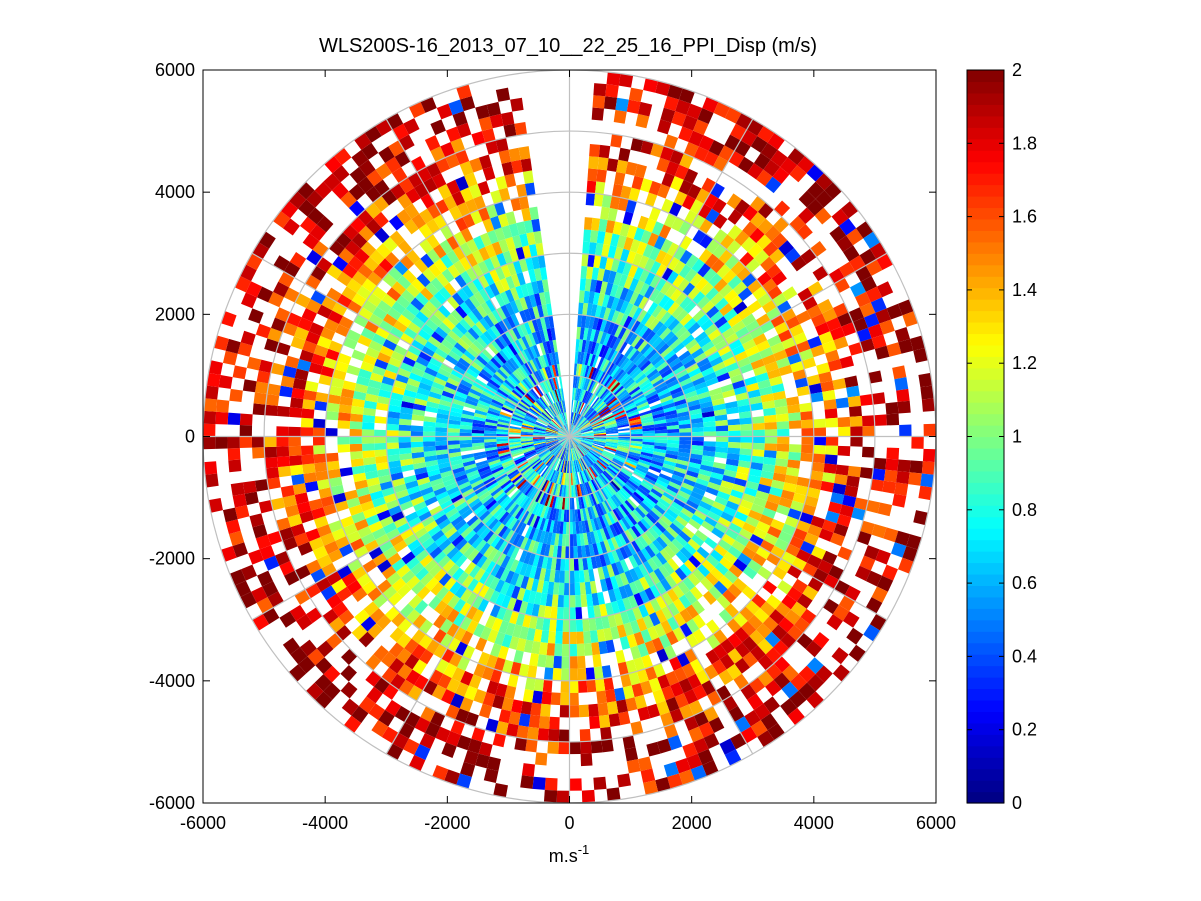 The image size is (1201, 901). Describe the element at coordinates (985, 419) in the screenshot. I see `colorbar-segment` at that location.